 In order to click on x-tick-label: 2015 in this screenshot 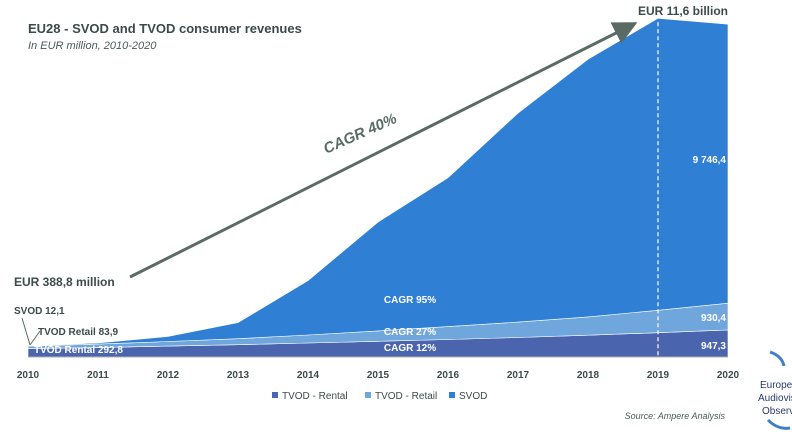, I will do `click(378, 375)`.